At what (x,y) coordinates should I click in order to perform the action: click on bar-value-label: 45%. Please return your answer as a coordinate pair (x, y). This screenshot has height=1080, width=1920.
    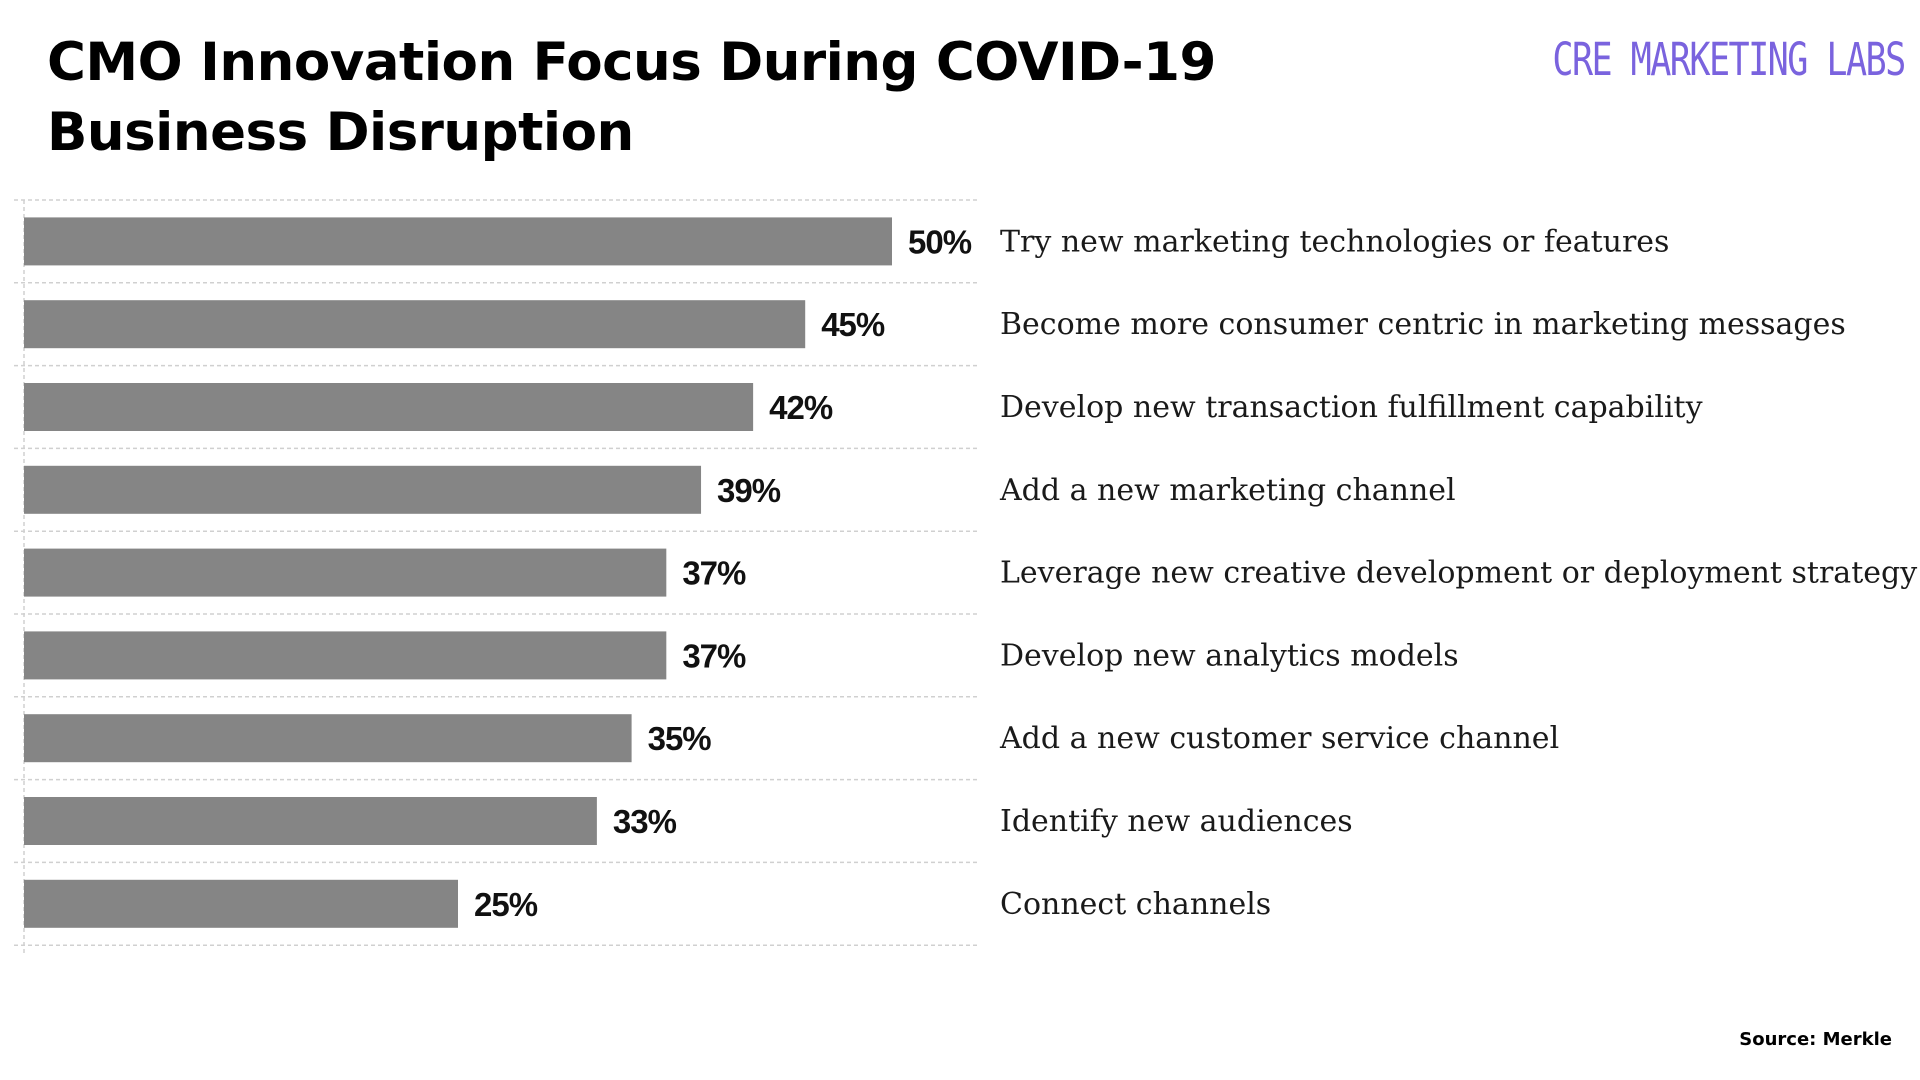
    Looking at the image, I should click on (853, 324).